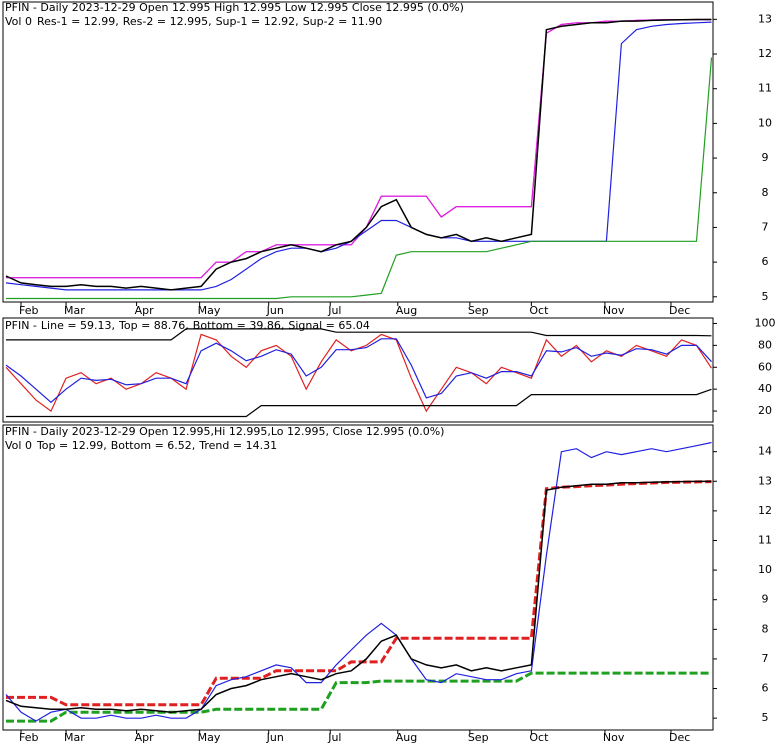 Image resolution: width=780 pixels, height=749 pixels. Describe the element at coordinates (21, 325) in the screenshot. I see `panel-title: PFIN -` at that location.